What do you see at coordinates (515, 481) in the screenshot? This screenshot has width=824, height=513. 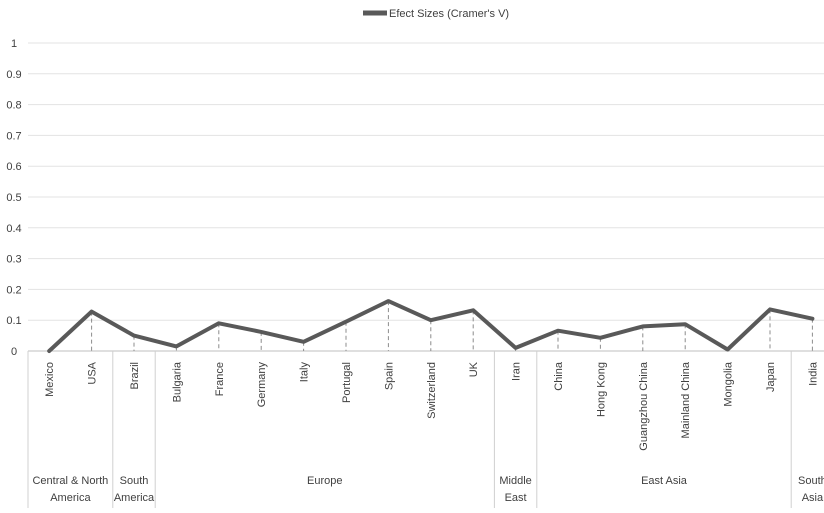 I see `group-label: Middle` at bounding box center [515, 481].